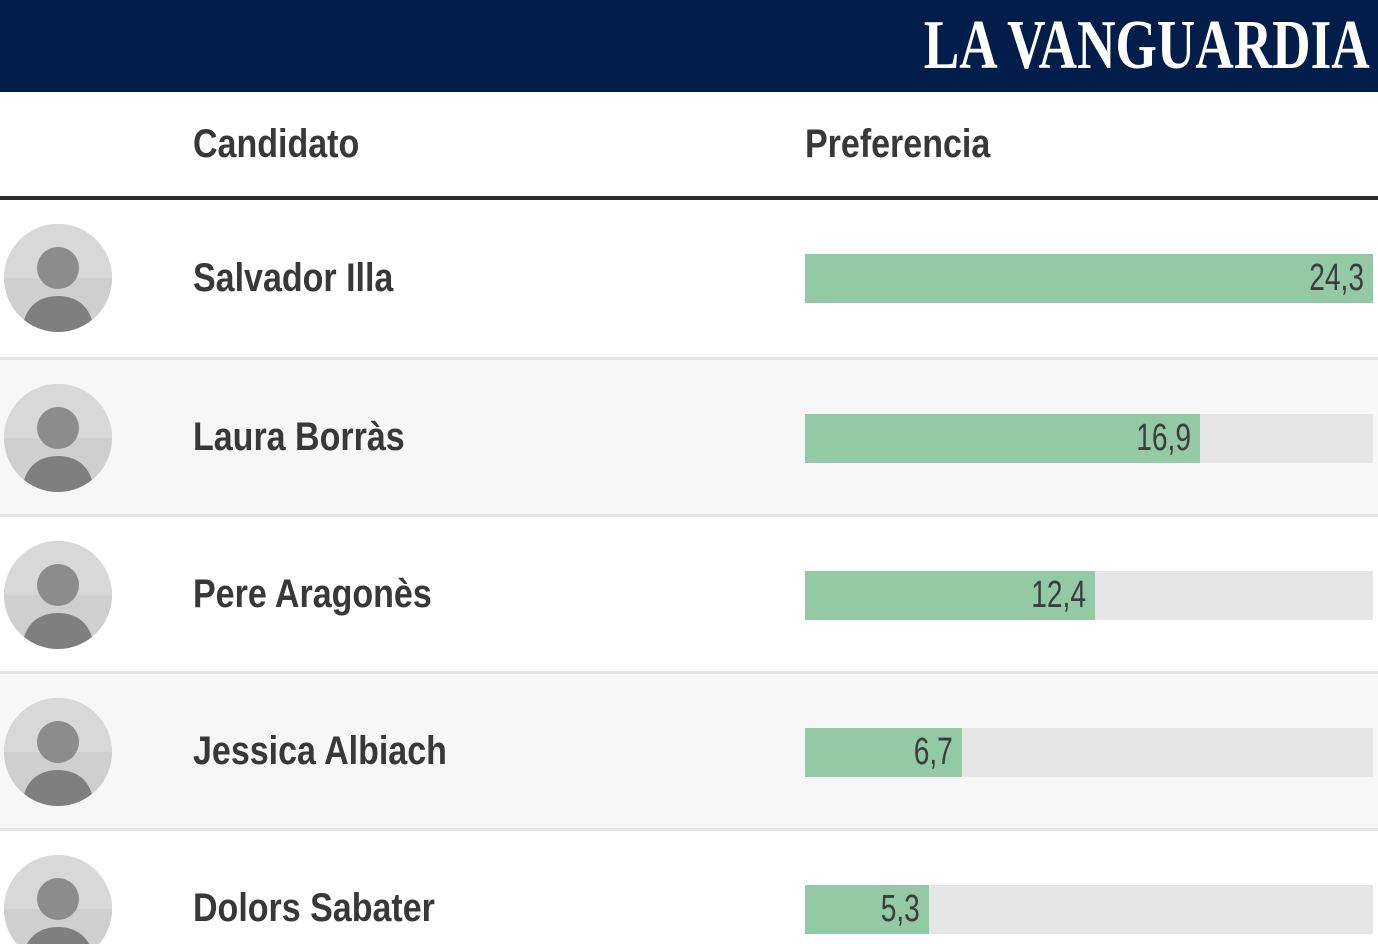  What do you see at coordinates (1089, 909) in the screenshot?
I see `preference-bar-track: 5,3` at bounding box center [1089, 909].